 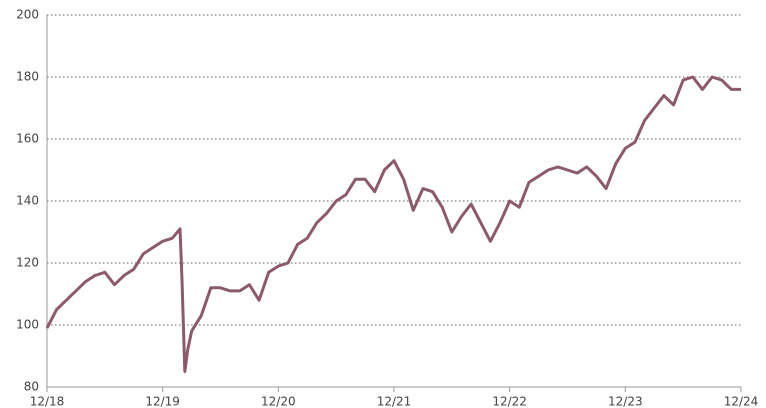 What do you see at coordinates (278, 401) in the screenshot?
I see `x-tick-label: 12/20` at bounding box center [278, 401].